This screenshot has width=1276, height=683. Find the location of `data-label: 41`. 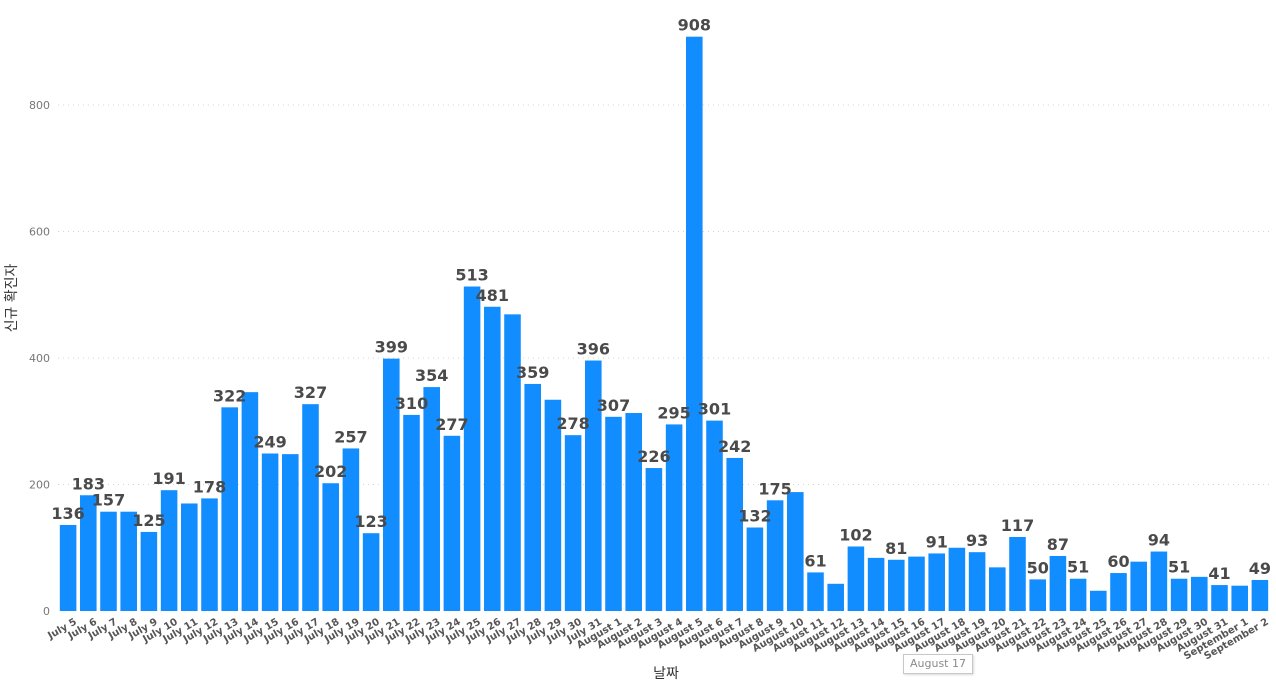

data-label: 41 is located at coordinates (1219, 573).